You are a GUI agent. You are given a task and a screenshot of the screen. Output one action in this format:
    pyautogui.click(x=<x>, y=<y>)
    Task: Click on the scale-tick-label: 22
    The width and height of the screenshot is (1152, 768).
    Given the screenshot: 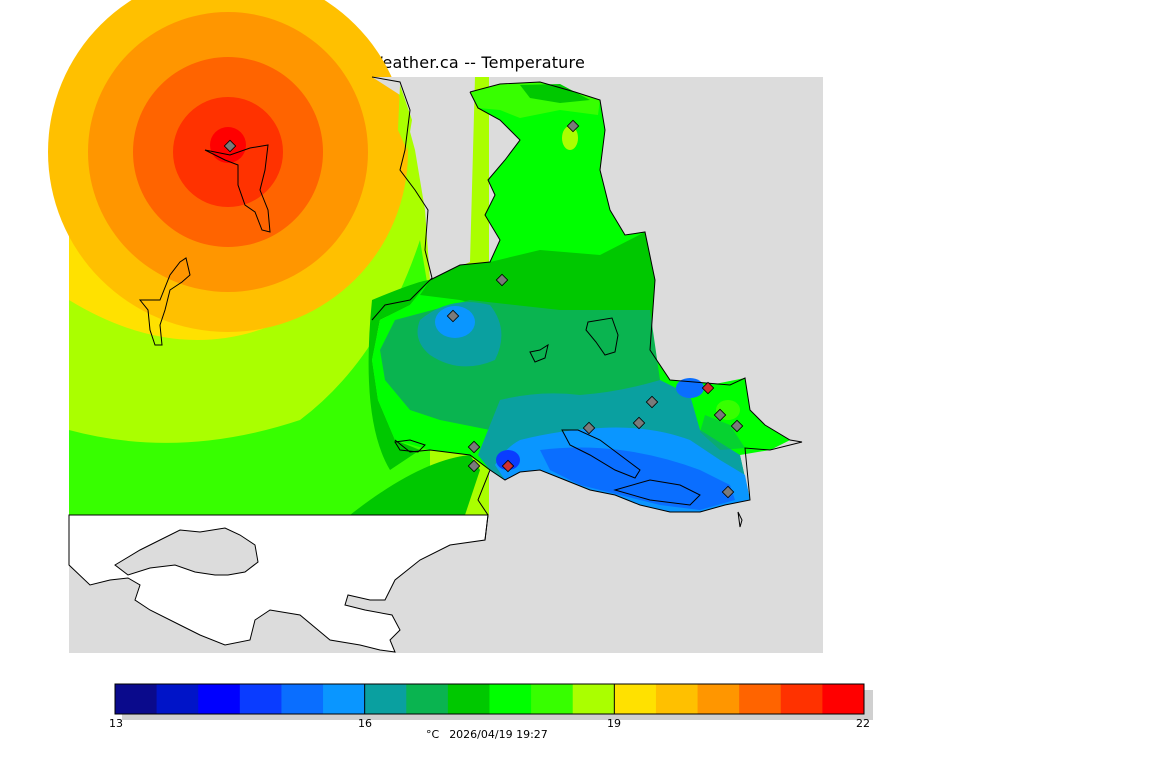 What is the action you would take?
    pyautogui.click(x=863, y=723)
    